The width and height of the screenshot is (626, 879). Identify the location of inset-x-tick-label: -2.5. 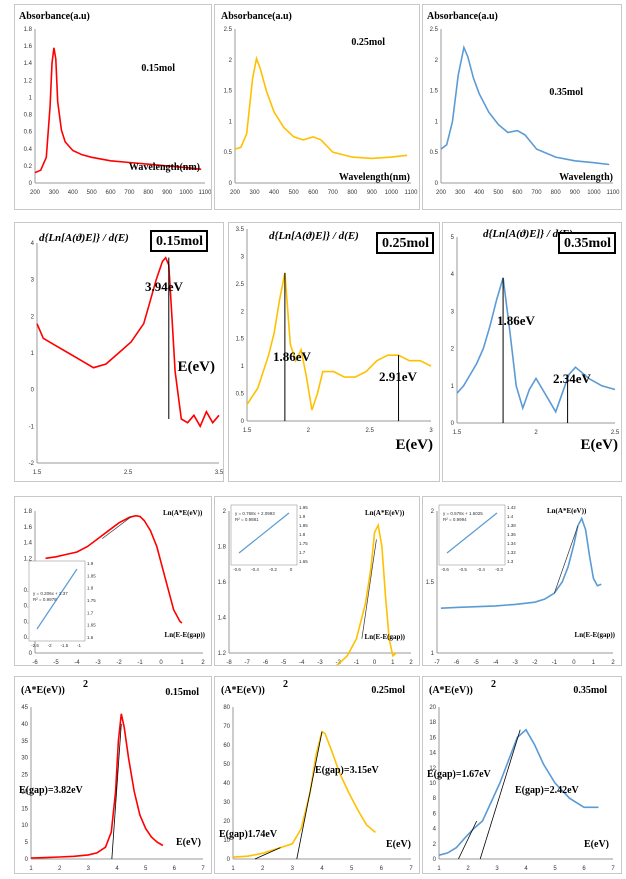
(35, 645).